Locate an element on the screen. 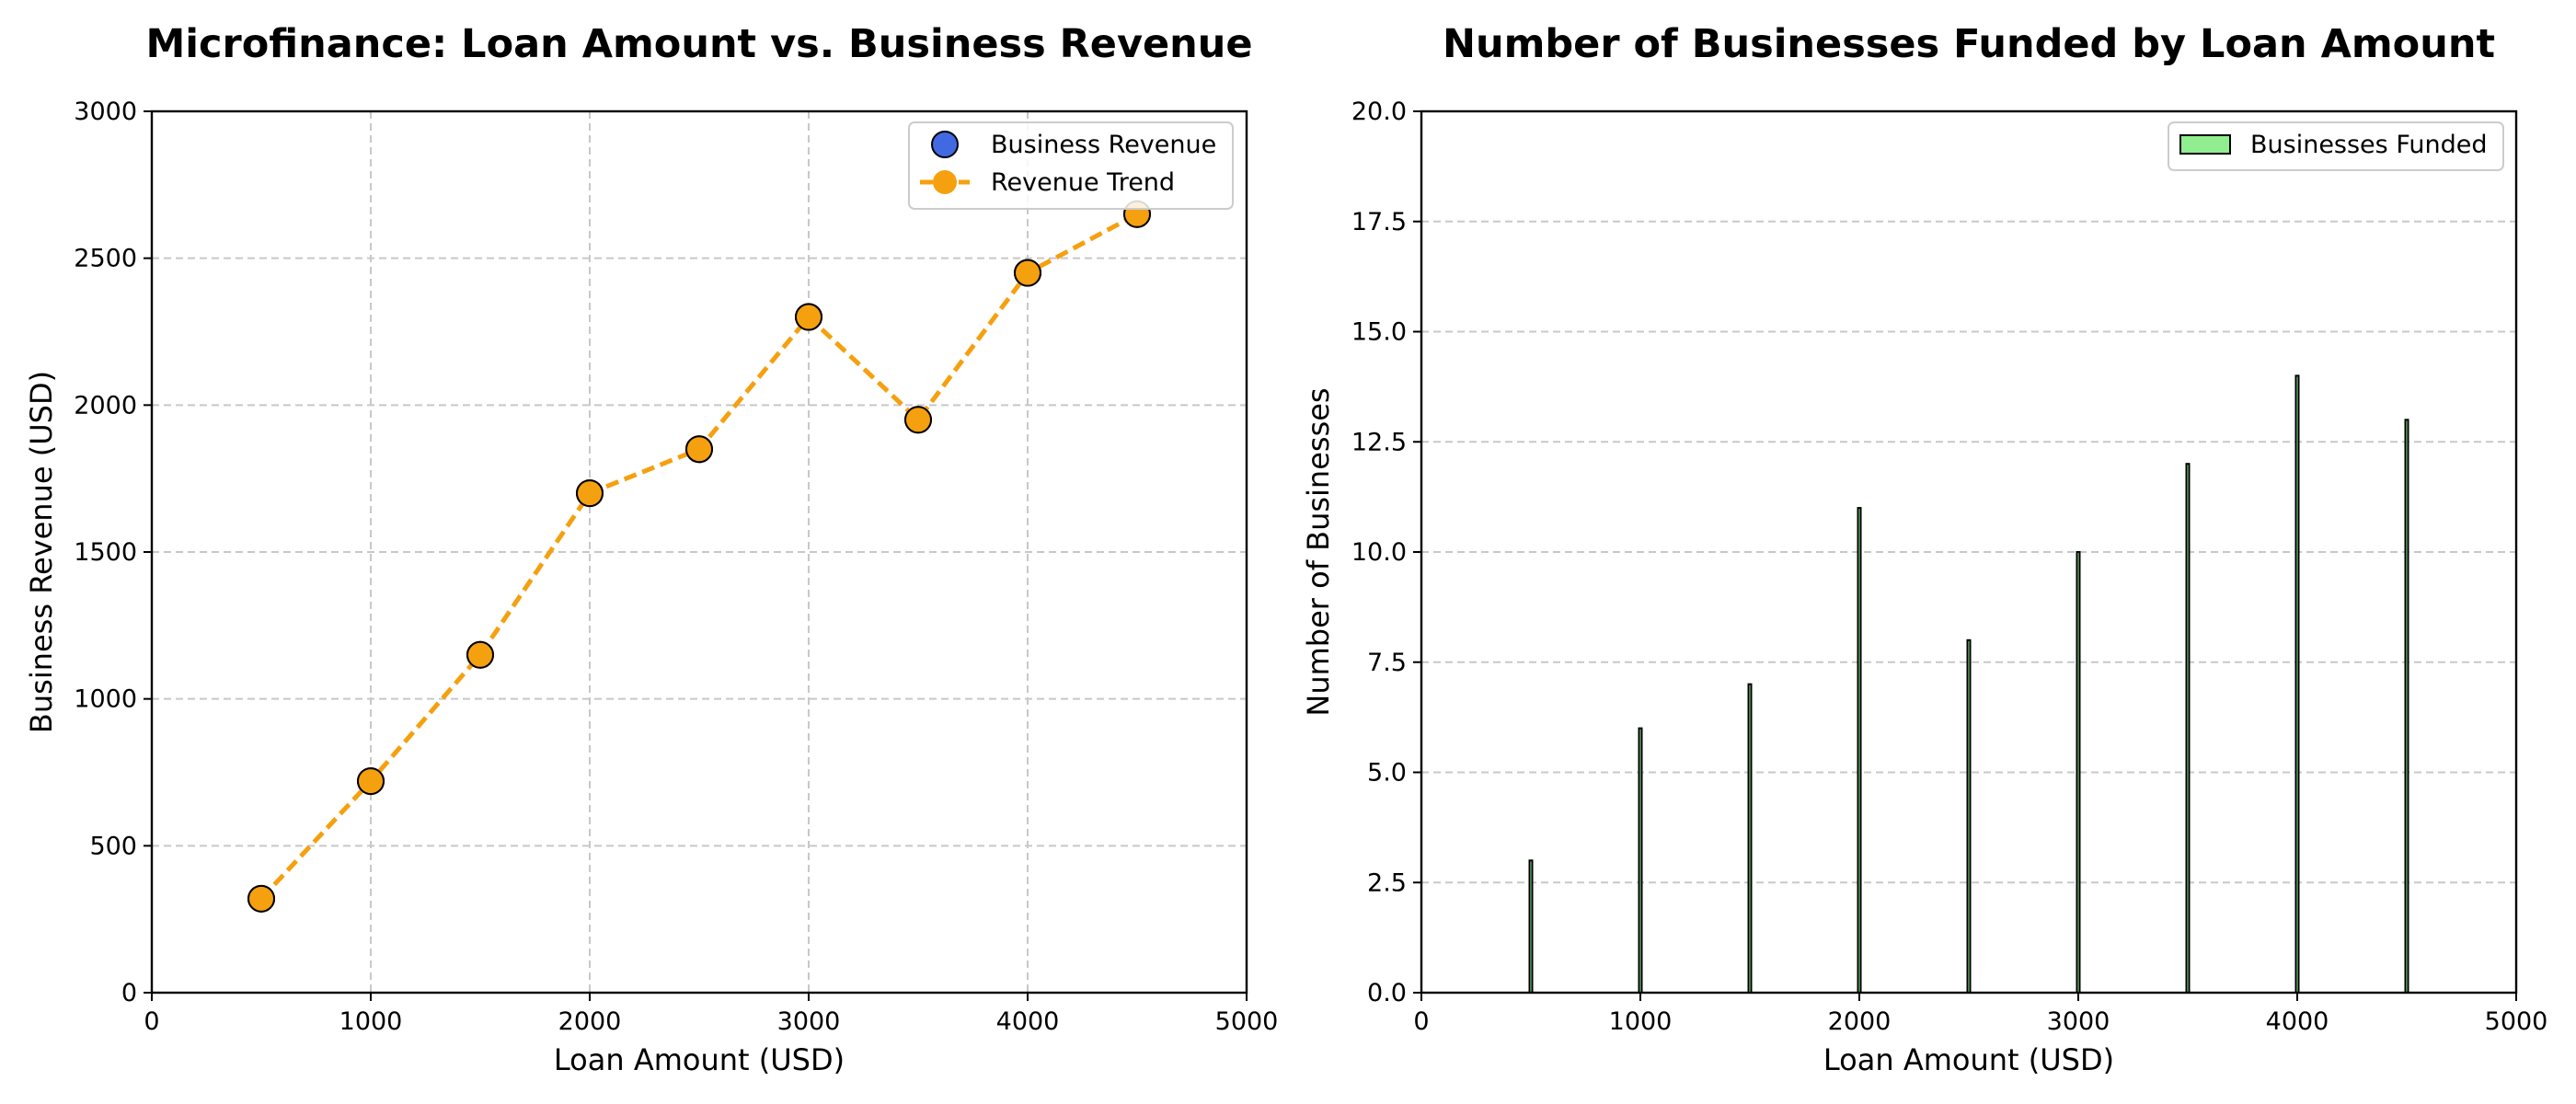  legend: Businesses Funded is located at coordinates (2336, 146).